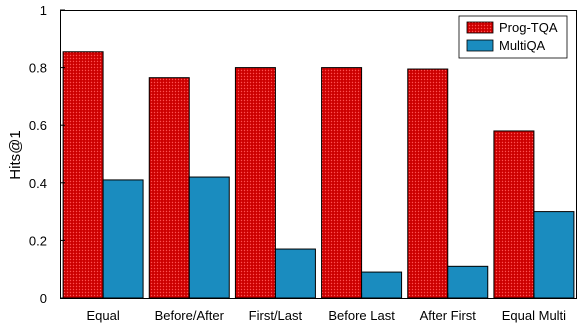 Image resolution: width=577 pixels, height=329 pixels. What do you see at coordinates (361, 315) in the screenshot?
I see `x-tick-label: Before Last` at bounding box center [361, 315].